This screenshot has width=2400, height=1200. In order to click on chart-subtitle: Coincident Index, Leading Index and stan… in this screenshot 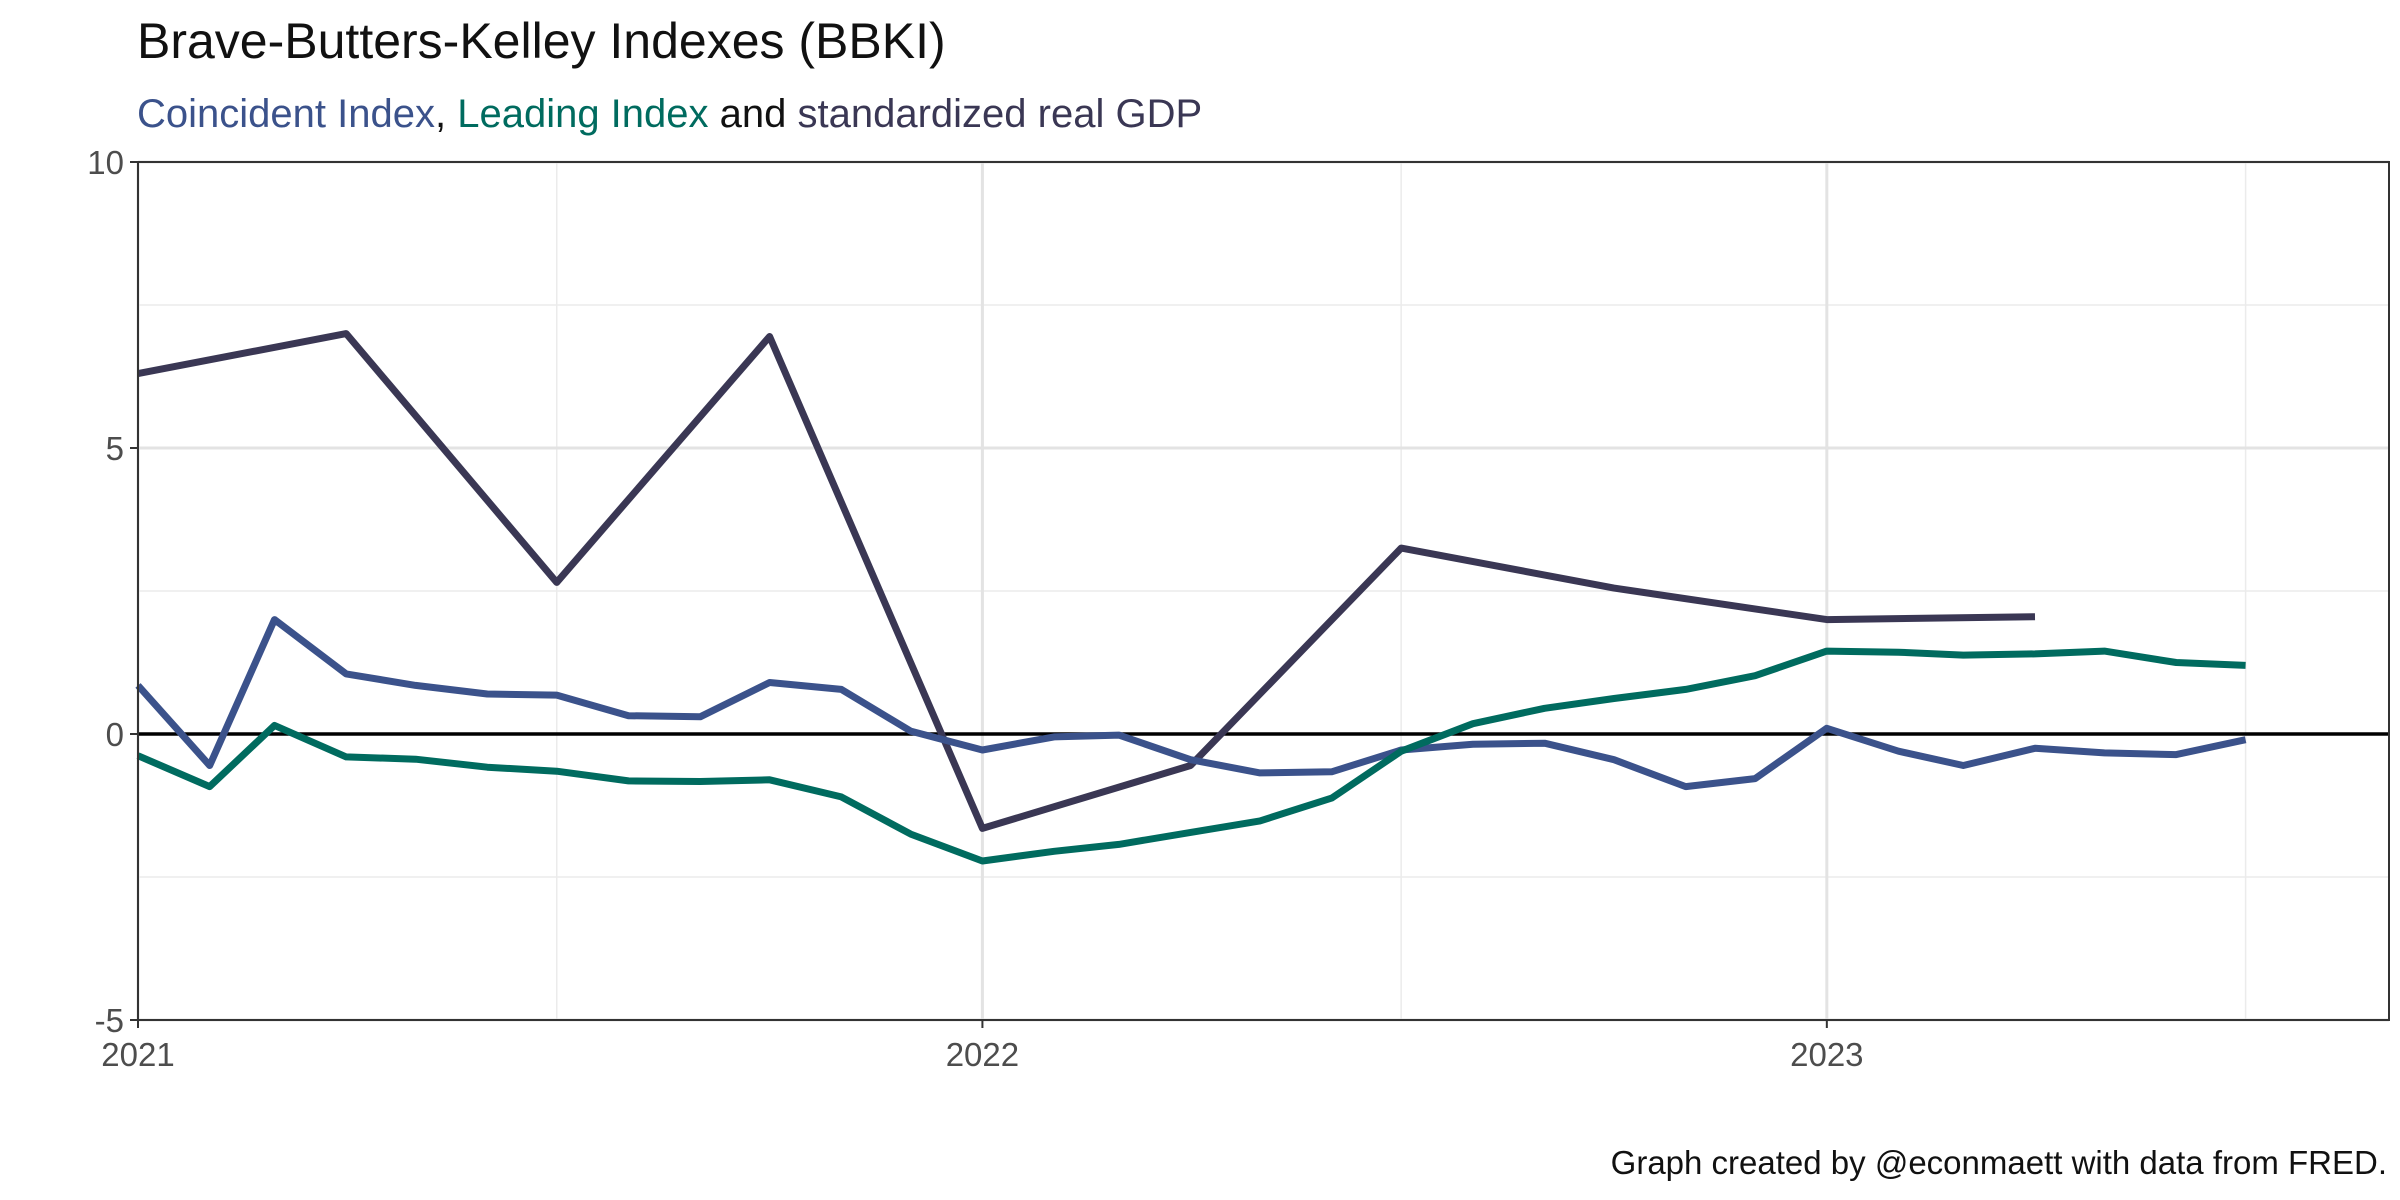, I will do `click(669, 114)`.